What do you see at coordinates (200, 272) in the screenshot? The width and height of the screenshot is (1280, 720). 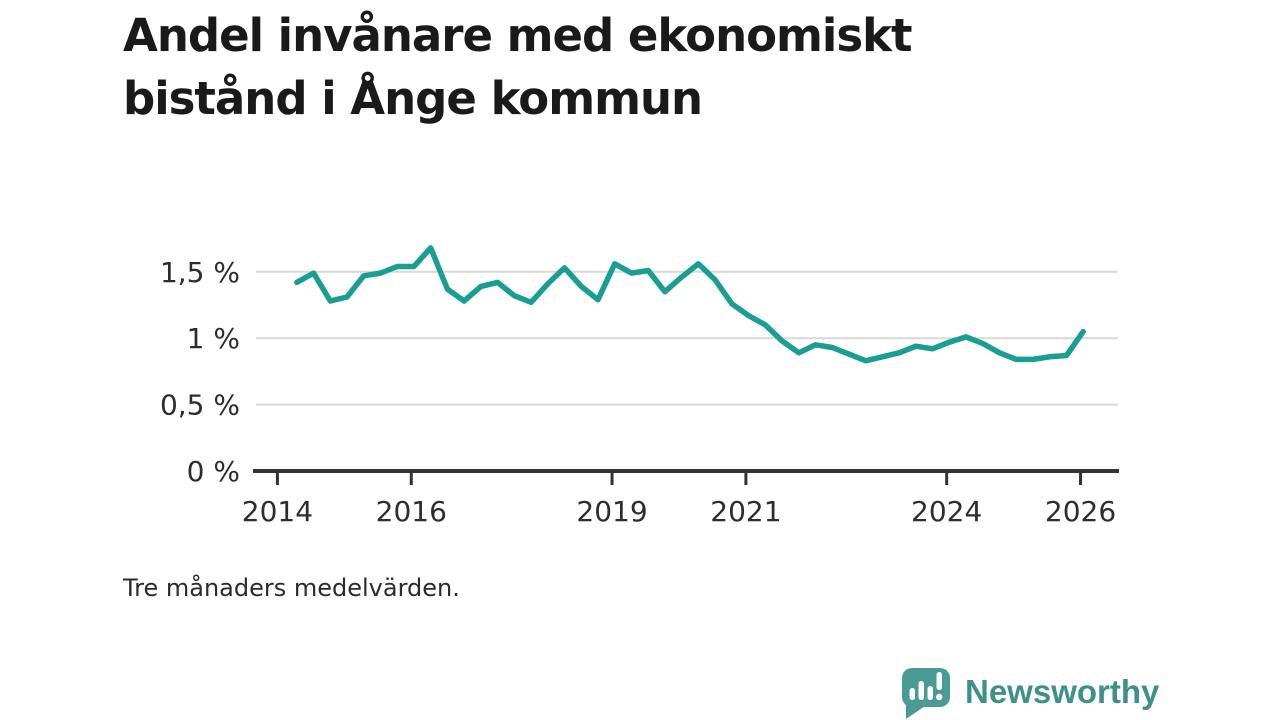 I see `y-tick-label: 1,5 %` at bounding box center [200, 272].